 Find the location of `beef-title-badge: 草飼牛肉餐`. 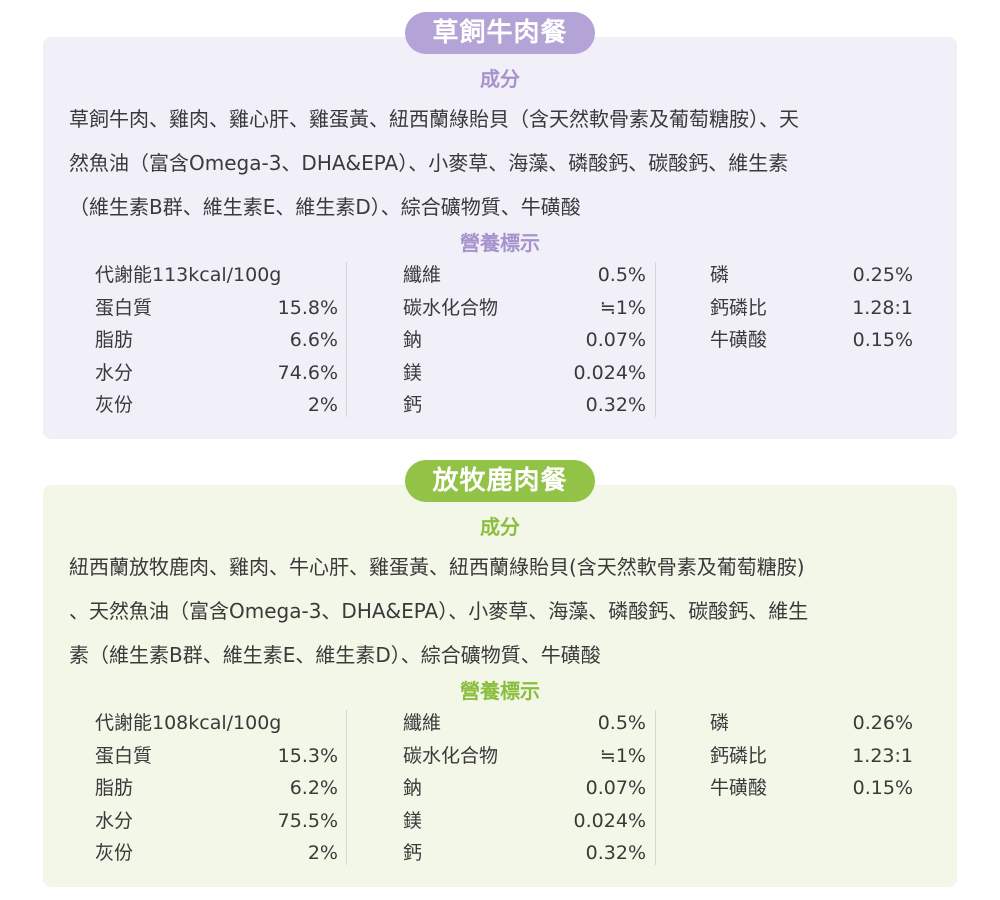

beef-title-badge: 草飼牛肉餐 is located at coordinates (500, 33).